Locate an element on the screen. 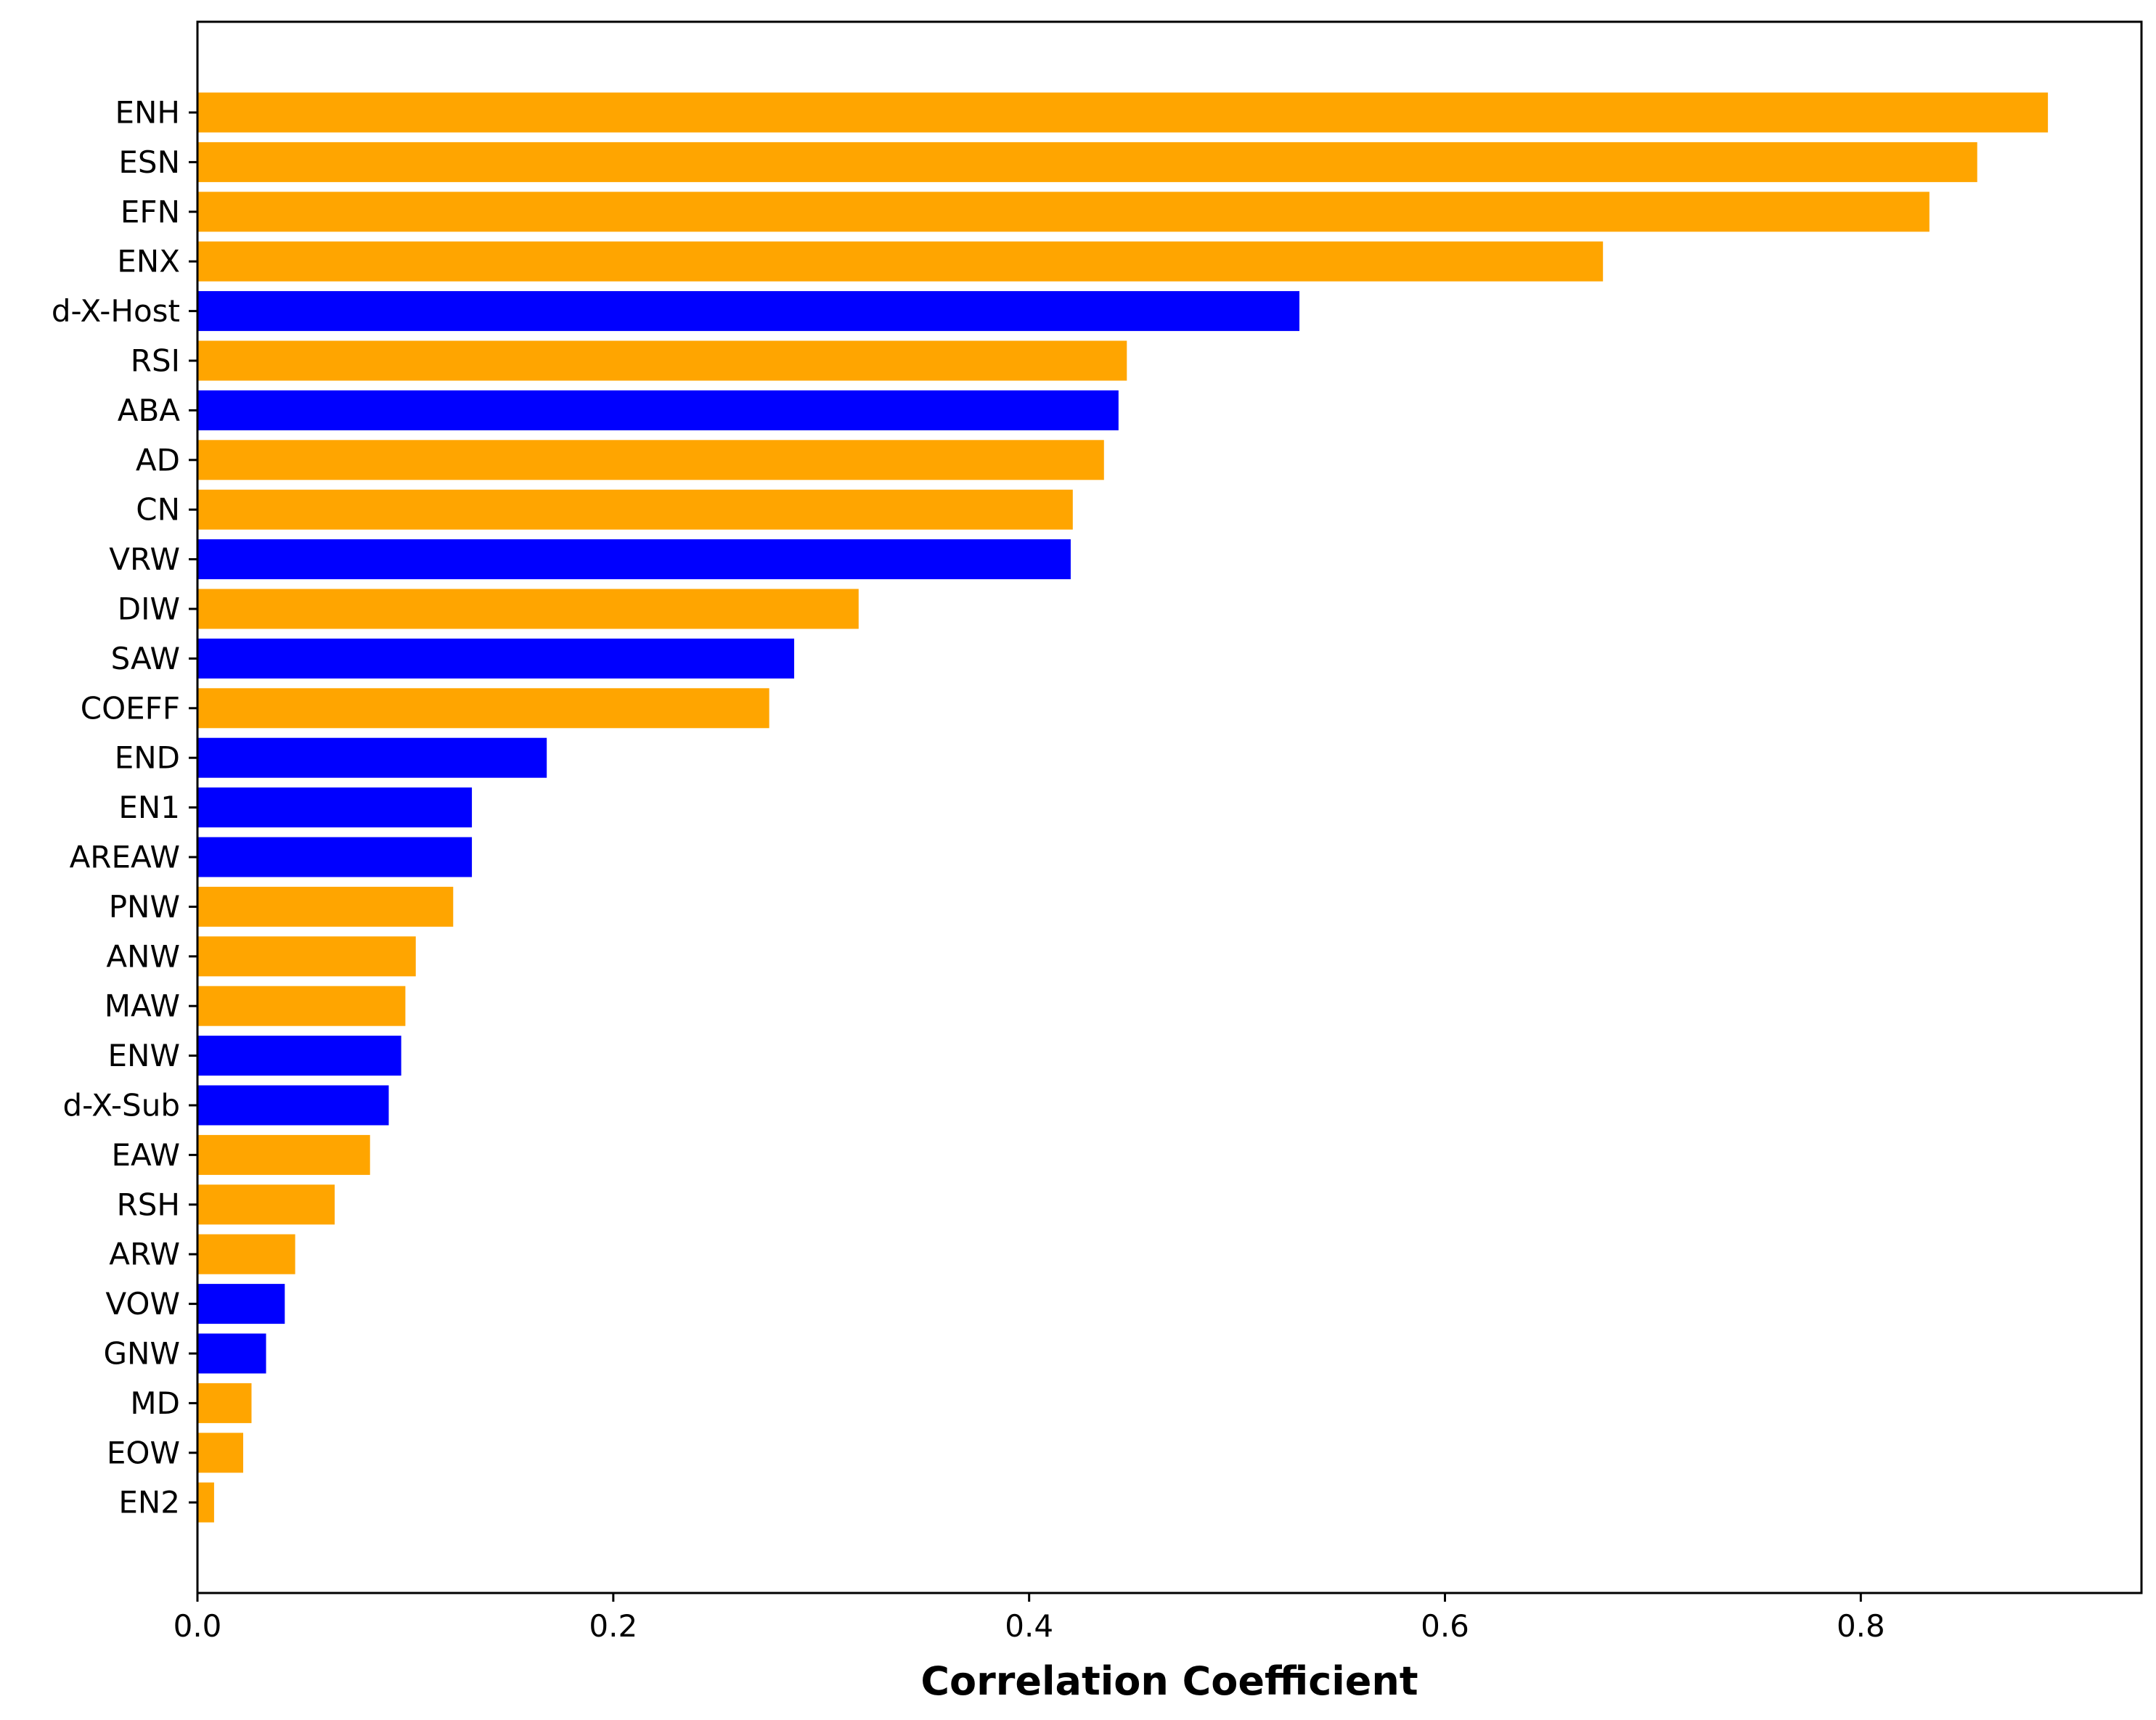 The image size is (2156, 1720). y-tick-label: EN1 is located at coordinates (149, 808).